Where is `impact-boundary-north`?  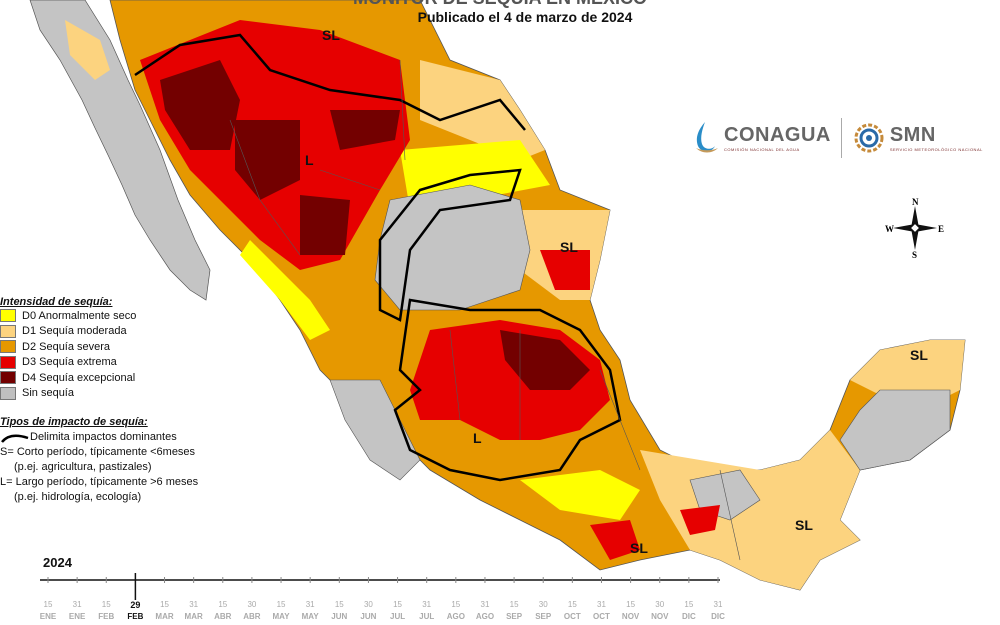 impact-boundary-north is located at coordinates (330, 82).